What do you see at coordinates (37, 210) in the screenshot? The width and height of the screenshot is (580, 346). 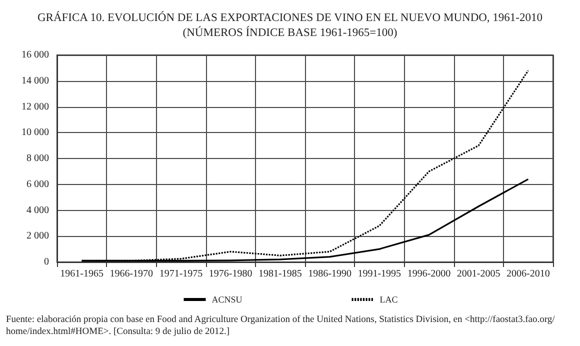 I see `y-tick-label: 4 000` at bounding box center [37, 210].